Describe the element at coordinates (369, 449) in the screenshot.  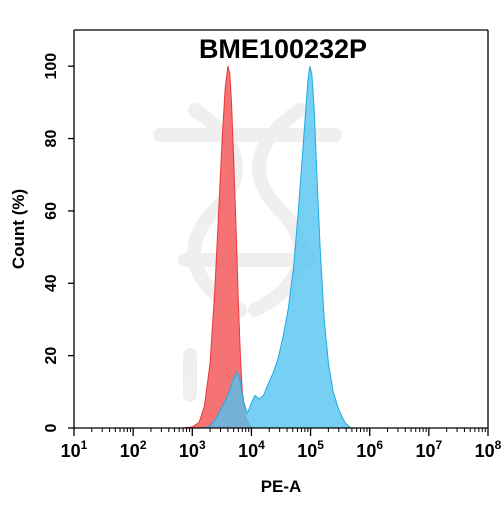
I see `x-tick-label: 10⁶` at that location.